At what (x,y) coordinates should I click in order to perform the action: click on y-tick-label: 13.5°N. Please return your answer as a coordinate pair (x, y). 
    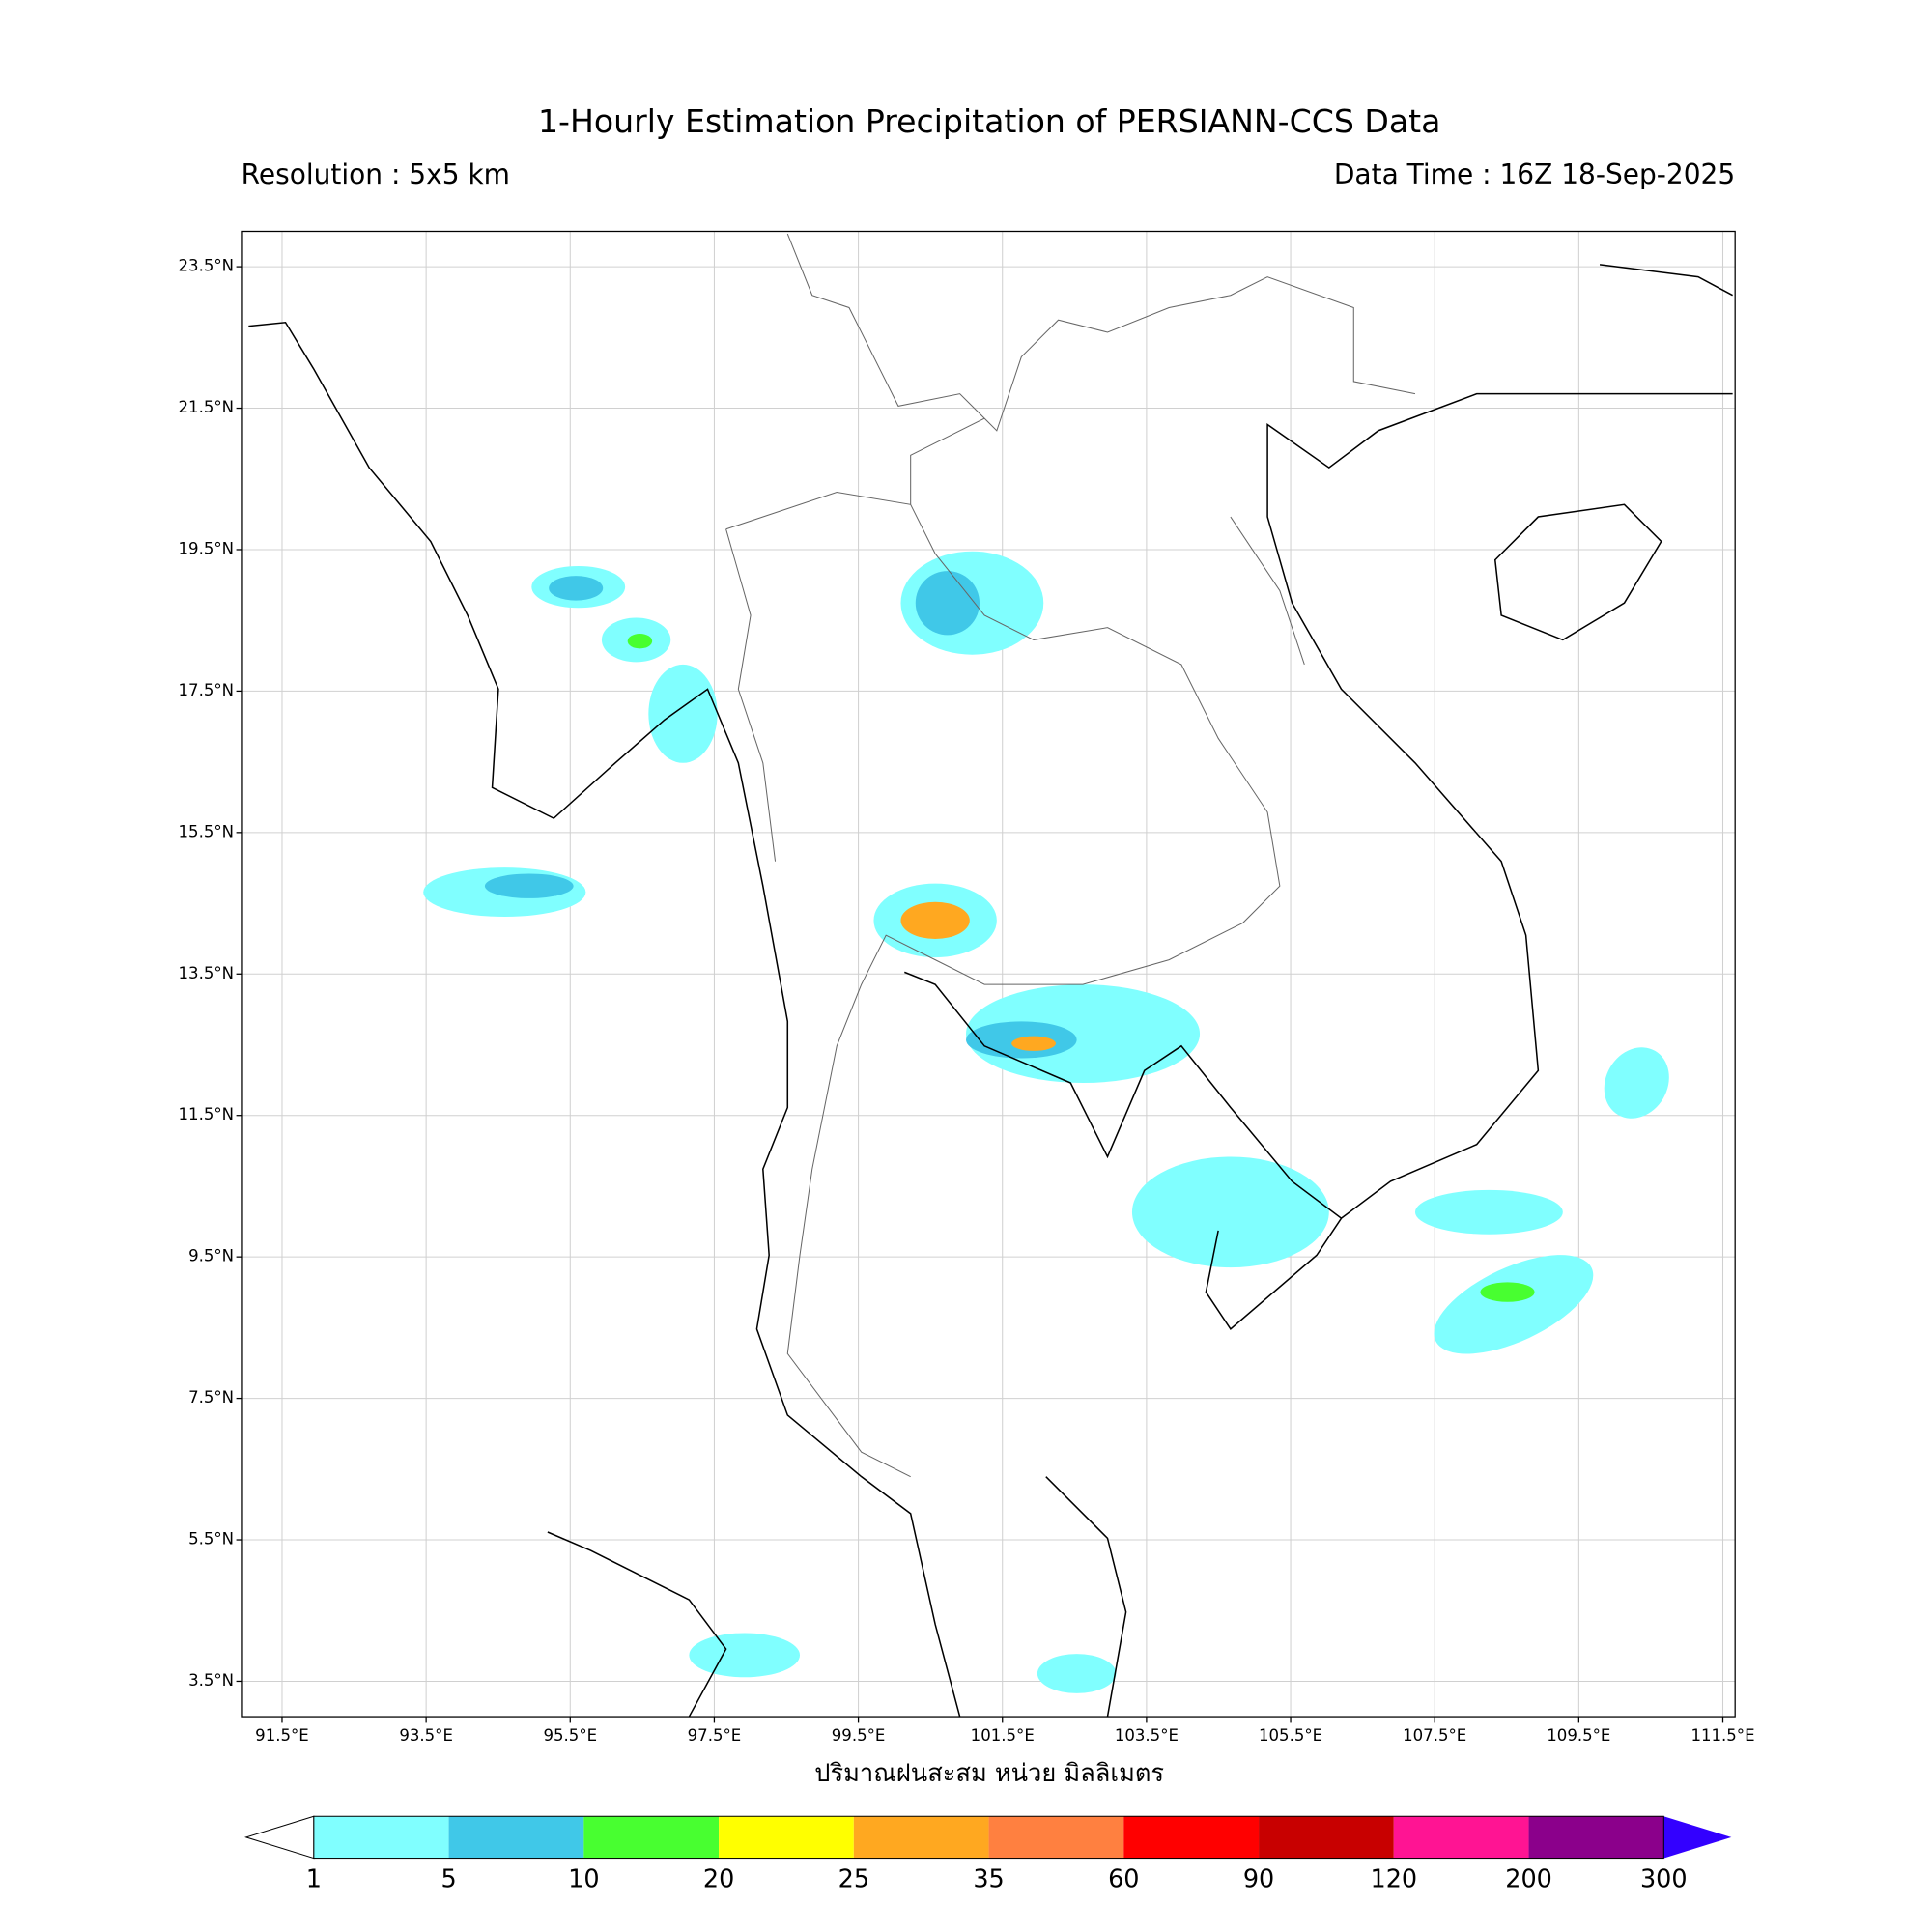
    Looking at the image, I should click on (207, 973).